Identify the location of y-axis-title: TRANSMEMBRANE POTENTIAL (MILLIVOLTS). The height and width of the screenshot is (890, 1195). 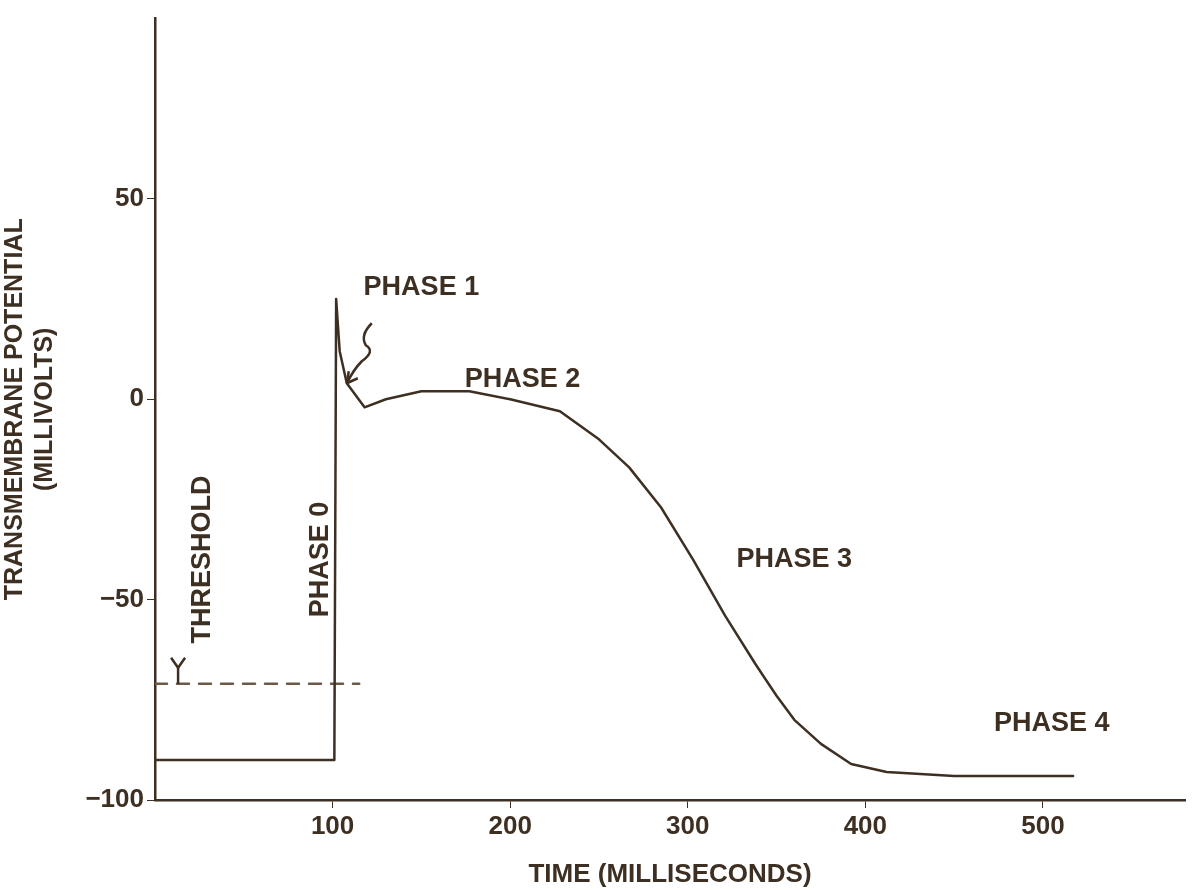
(28, 409).